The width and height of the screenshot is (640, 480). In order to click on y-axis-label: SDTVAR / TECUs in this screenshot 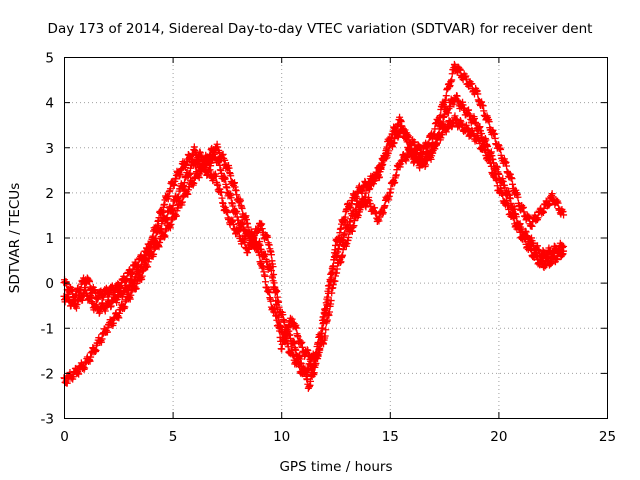, I will do `click(15, 238)`.